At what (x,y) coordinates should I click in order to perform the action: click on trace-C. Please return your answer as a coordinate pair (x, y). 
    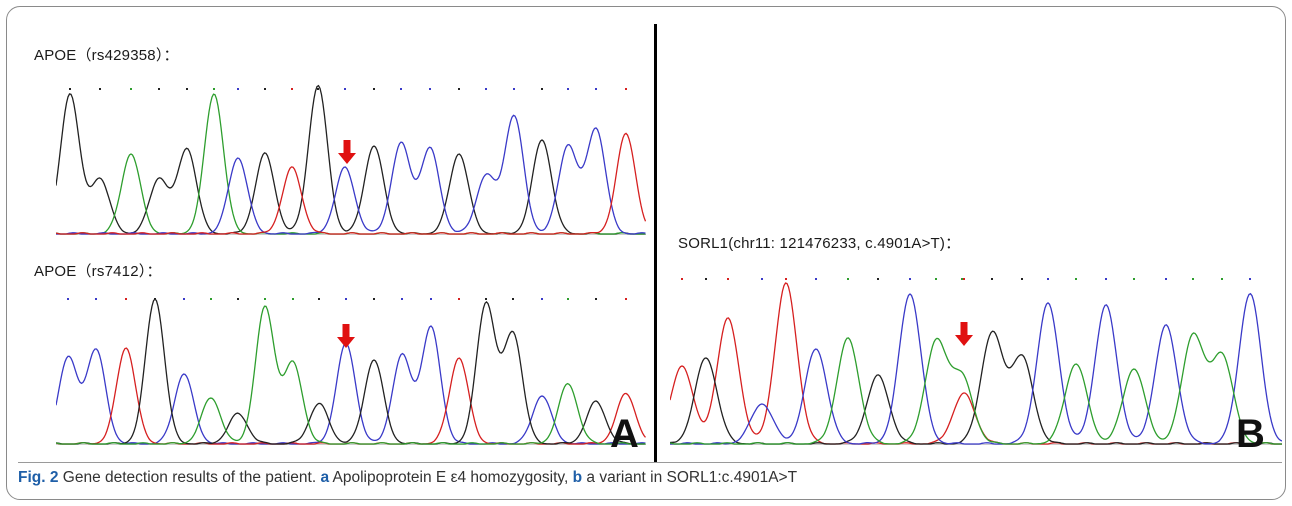
    Looking at the image, I should click on (976, 368).